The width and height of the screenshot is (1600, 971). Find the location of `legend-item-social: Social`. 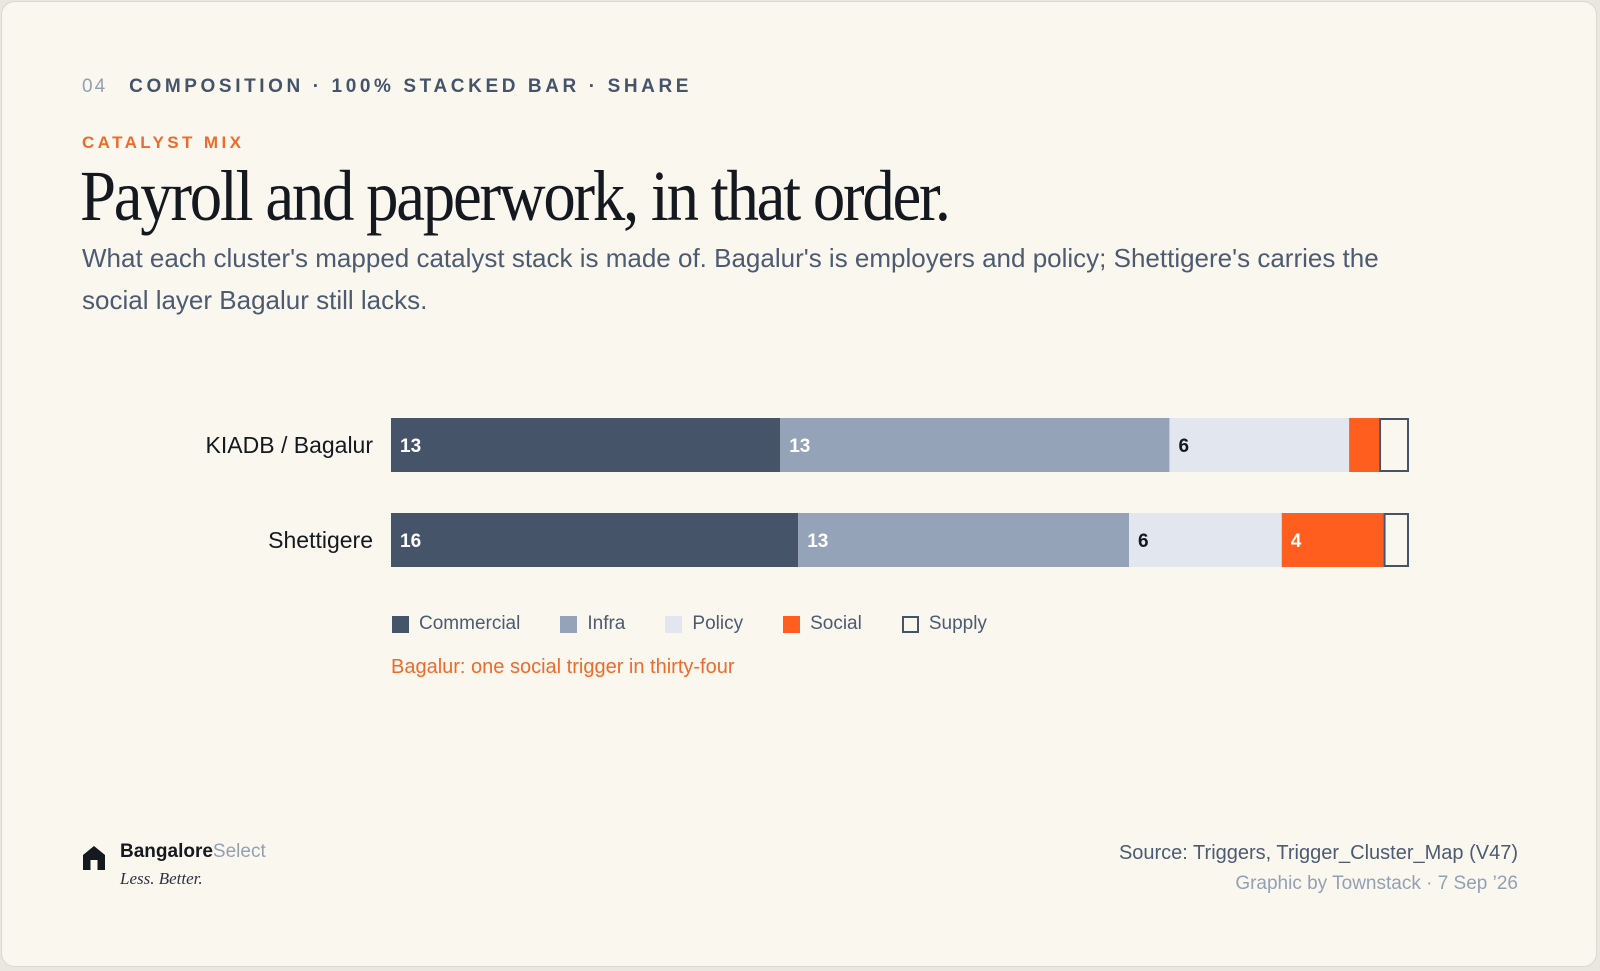

legend-item-social: Social is located at coordinates (822, 624).